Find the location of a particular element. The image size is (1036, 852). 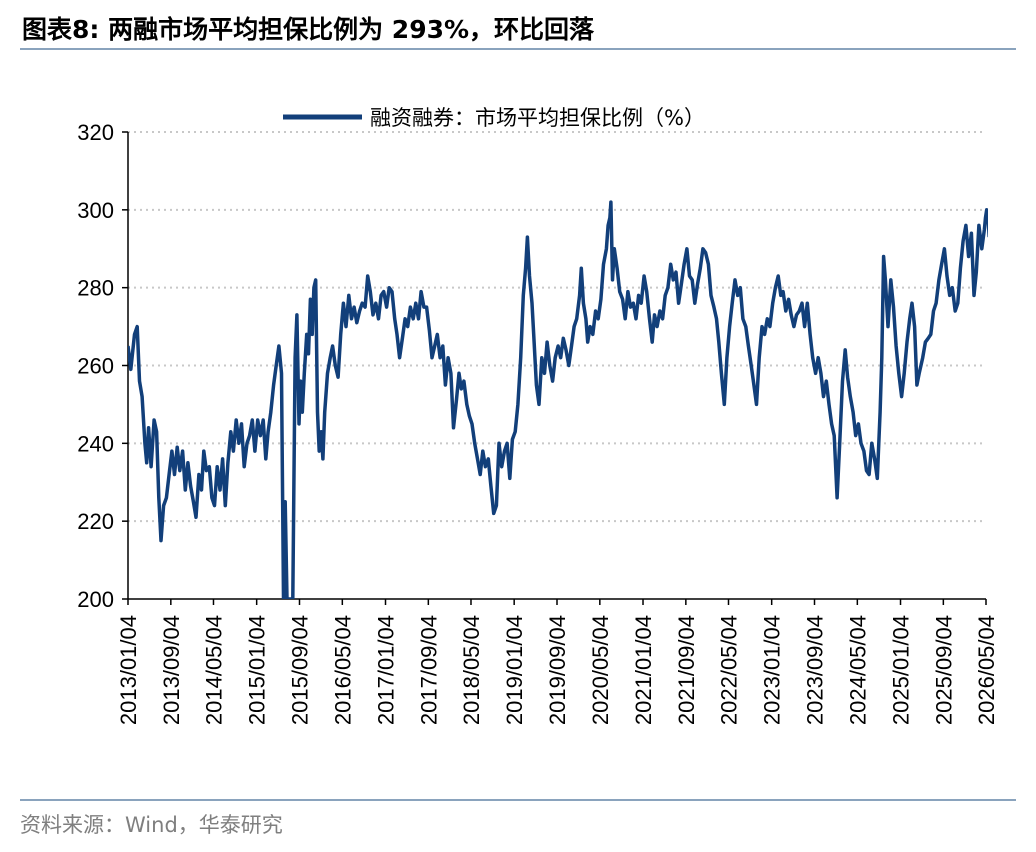

x-tick-label: 2018/05/04 is located at coordinates (471, 670).